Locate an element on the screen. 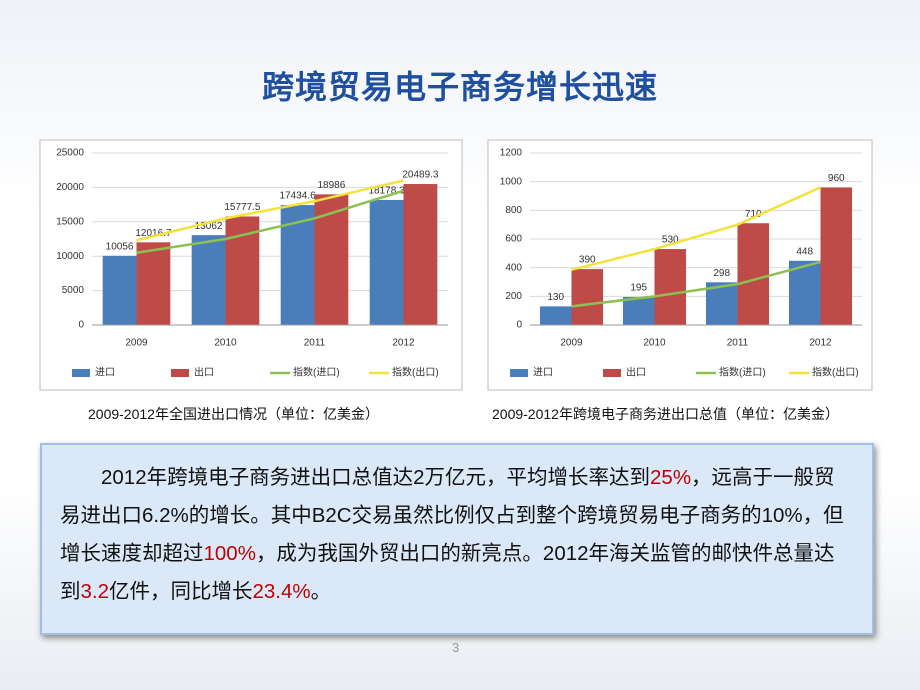 The width and height of the screenshot is (920, 690). data-label: 130 is located at coordinates (555, 297).